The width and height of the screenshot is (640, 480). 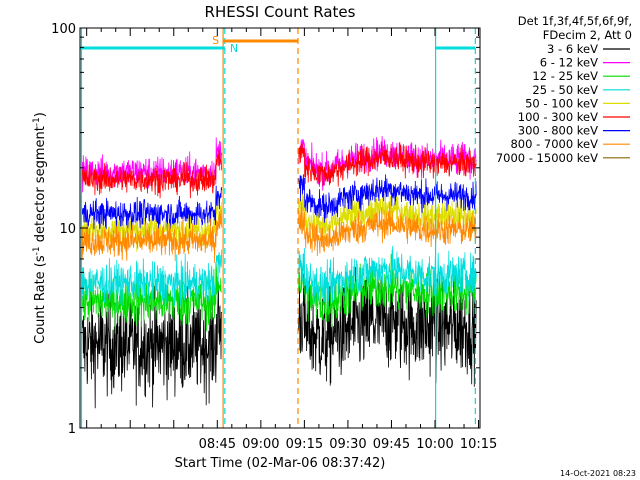 I want to click on legend-entry-label: 3 - 6 keV, so click(x=572, y=49).